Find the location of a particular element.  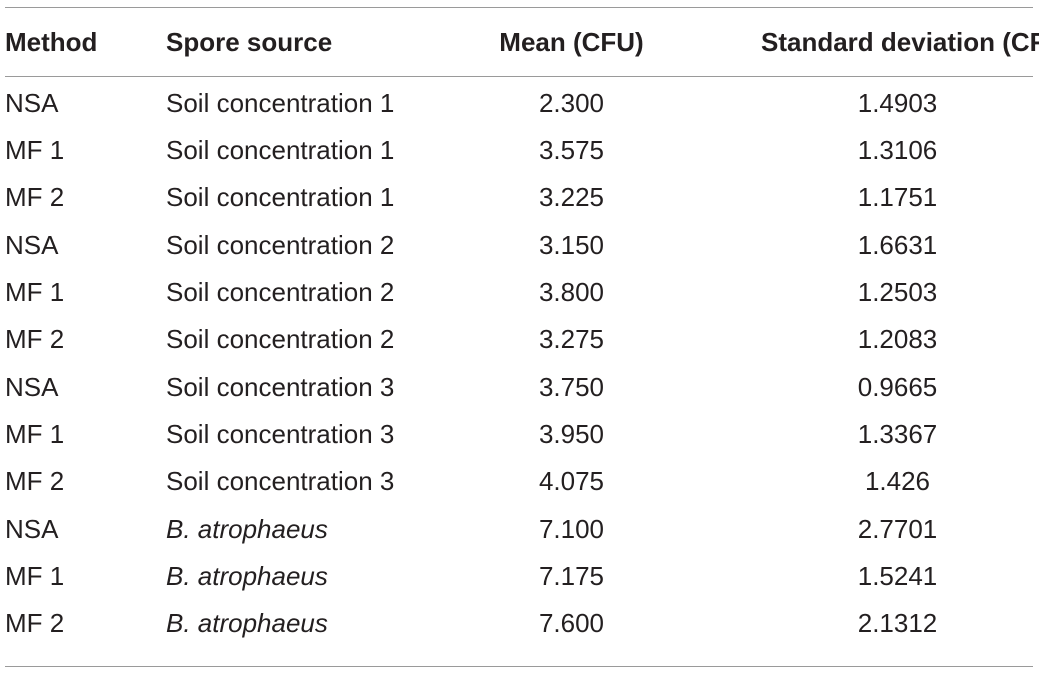

cell-mean: 3.150 is located at coordinates (571, 244).